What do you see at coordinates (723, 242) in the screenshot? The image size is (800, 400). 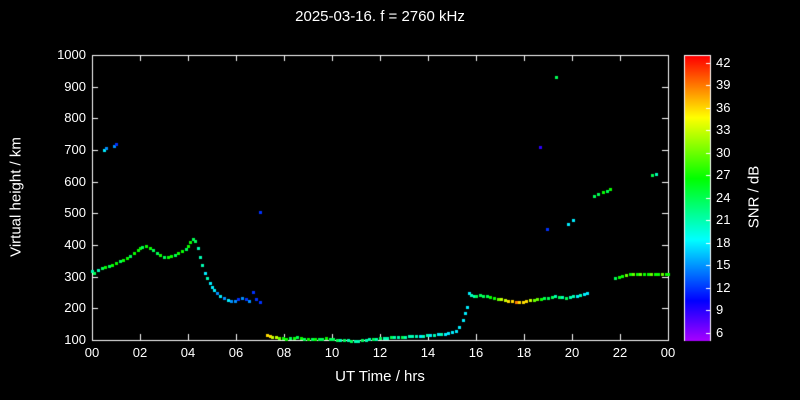 I see `colorbar-tick-label: 18` at bounding box center [723, 242].